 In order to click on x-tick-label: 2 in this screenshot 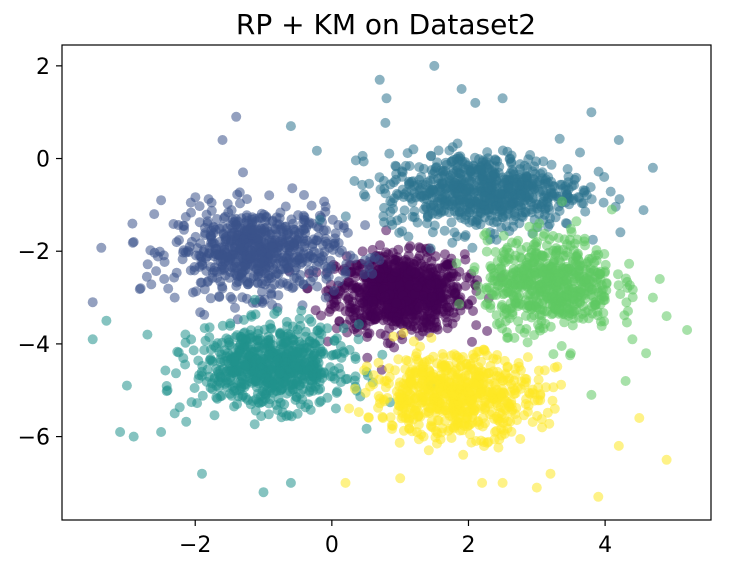, I will do `click(468, 545)`.